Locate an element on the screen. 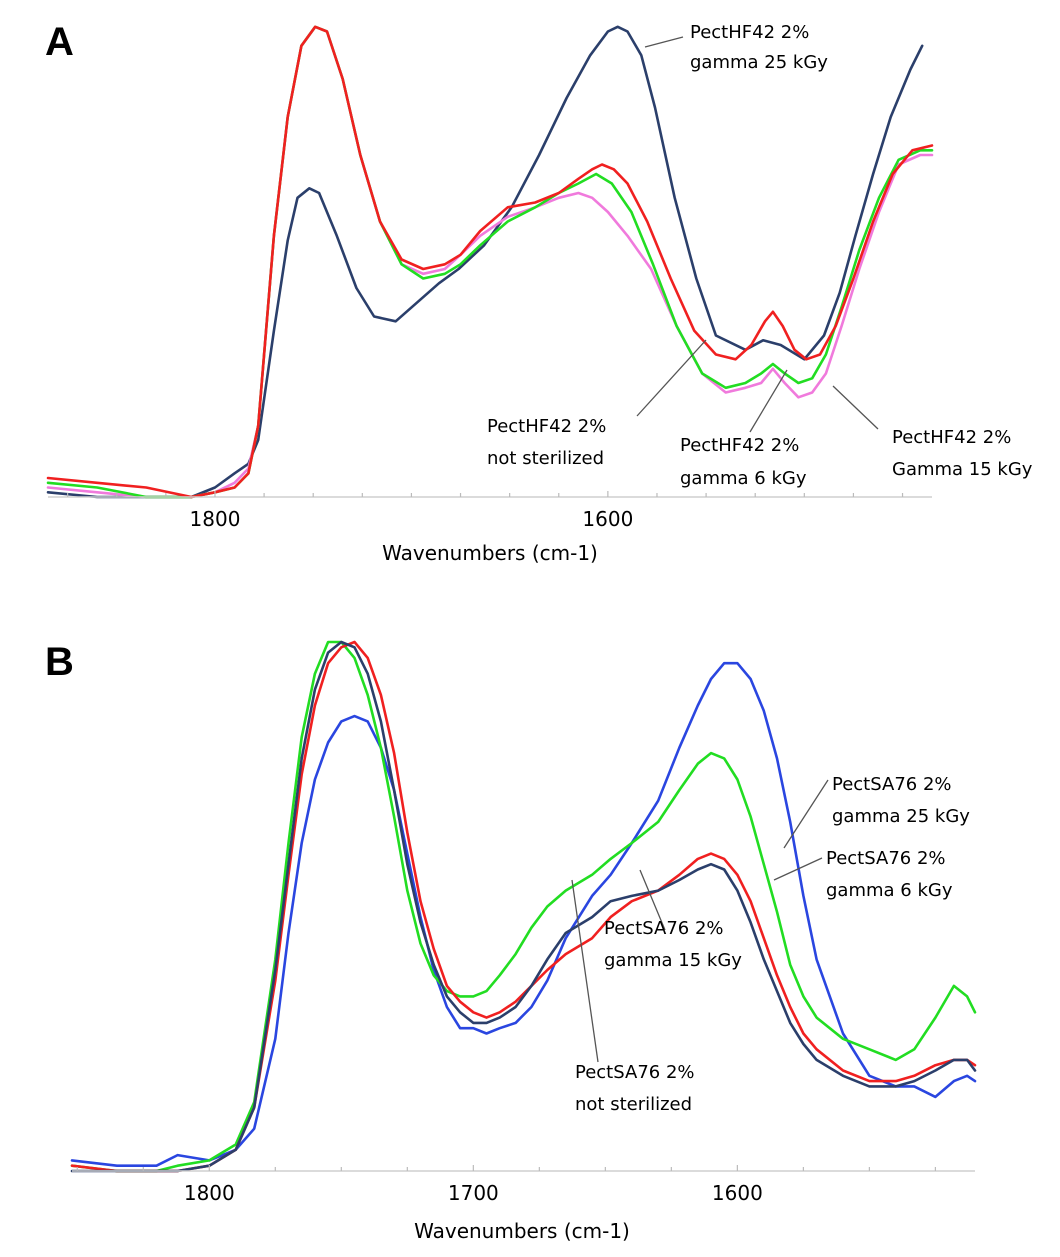  annotation-line-2: gamma 15 kGy is located at coordinates (673, 960).